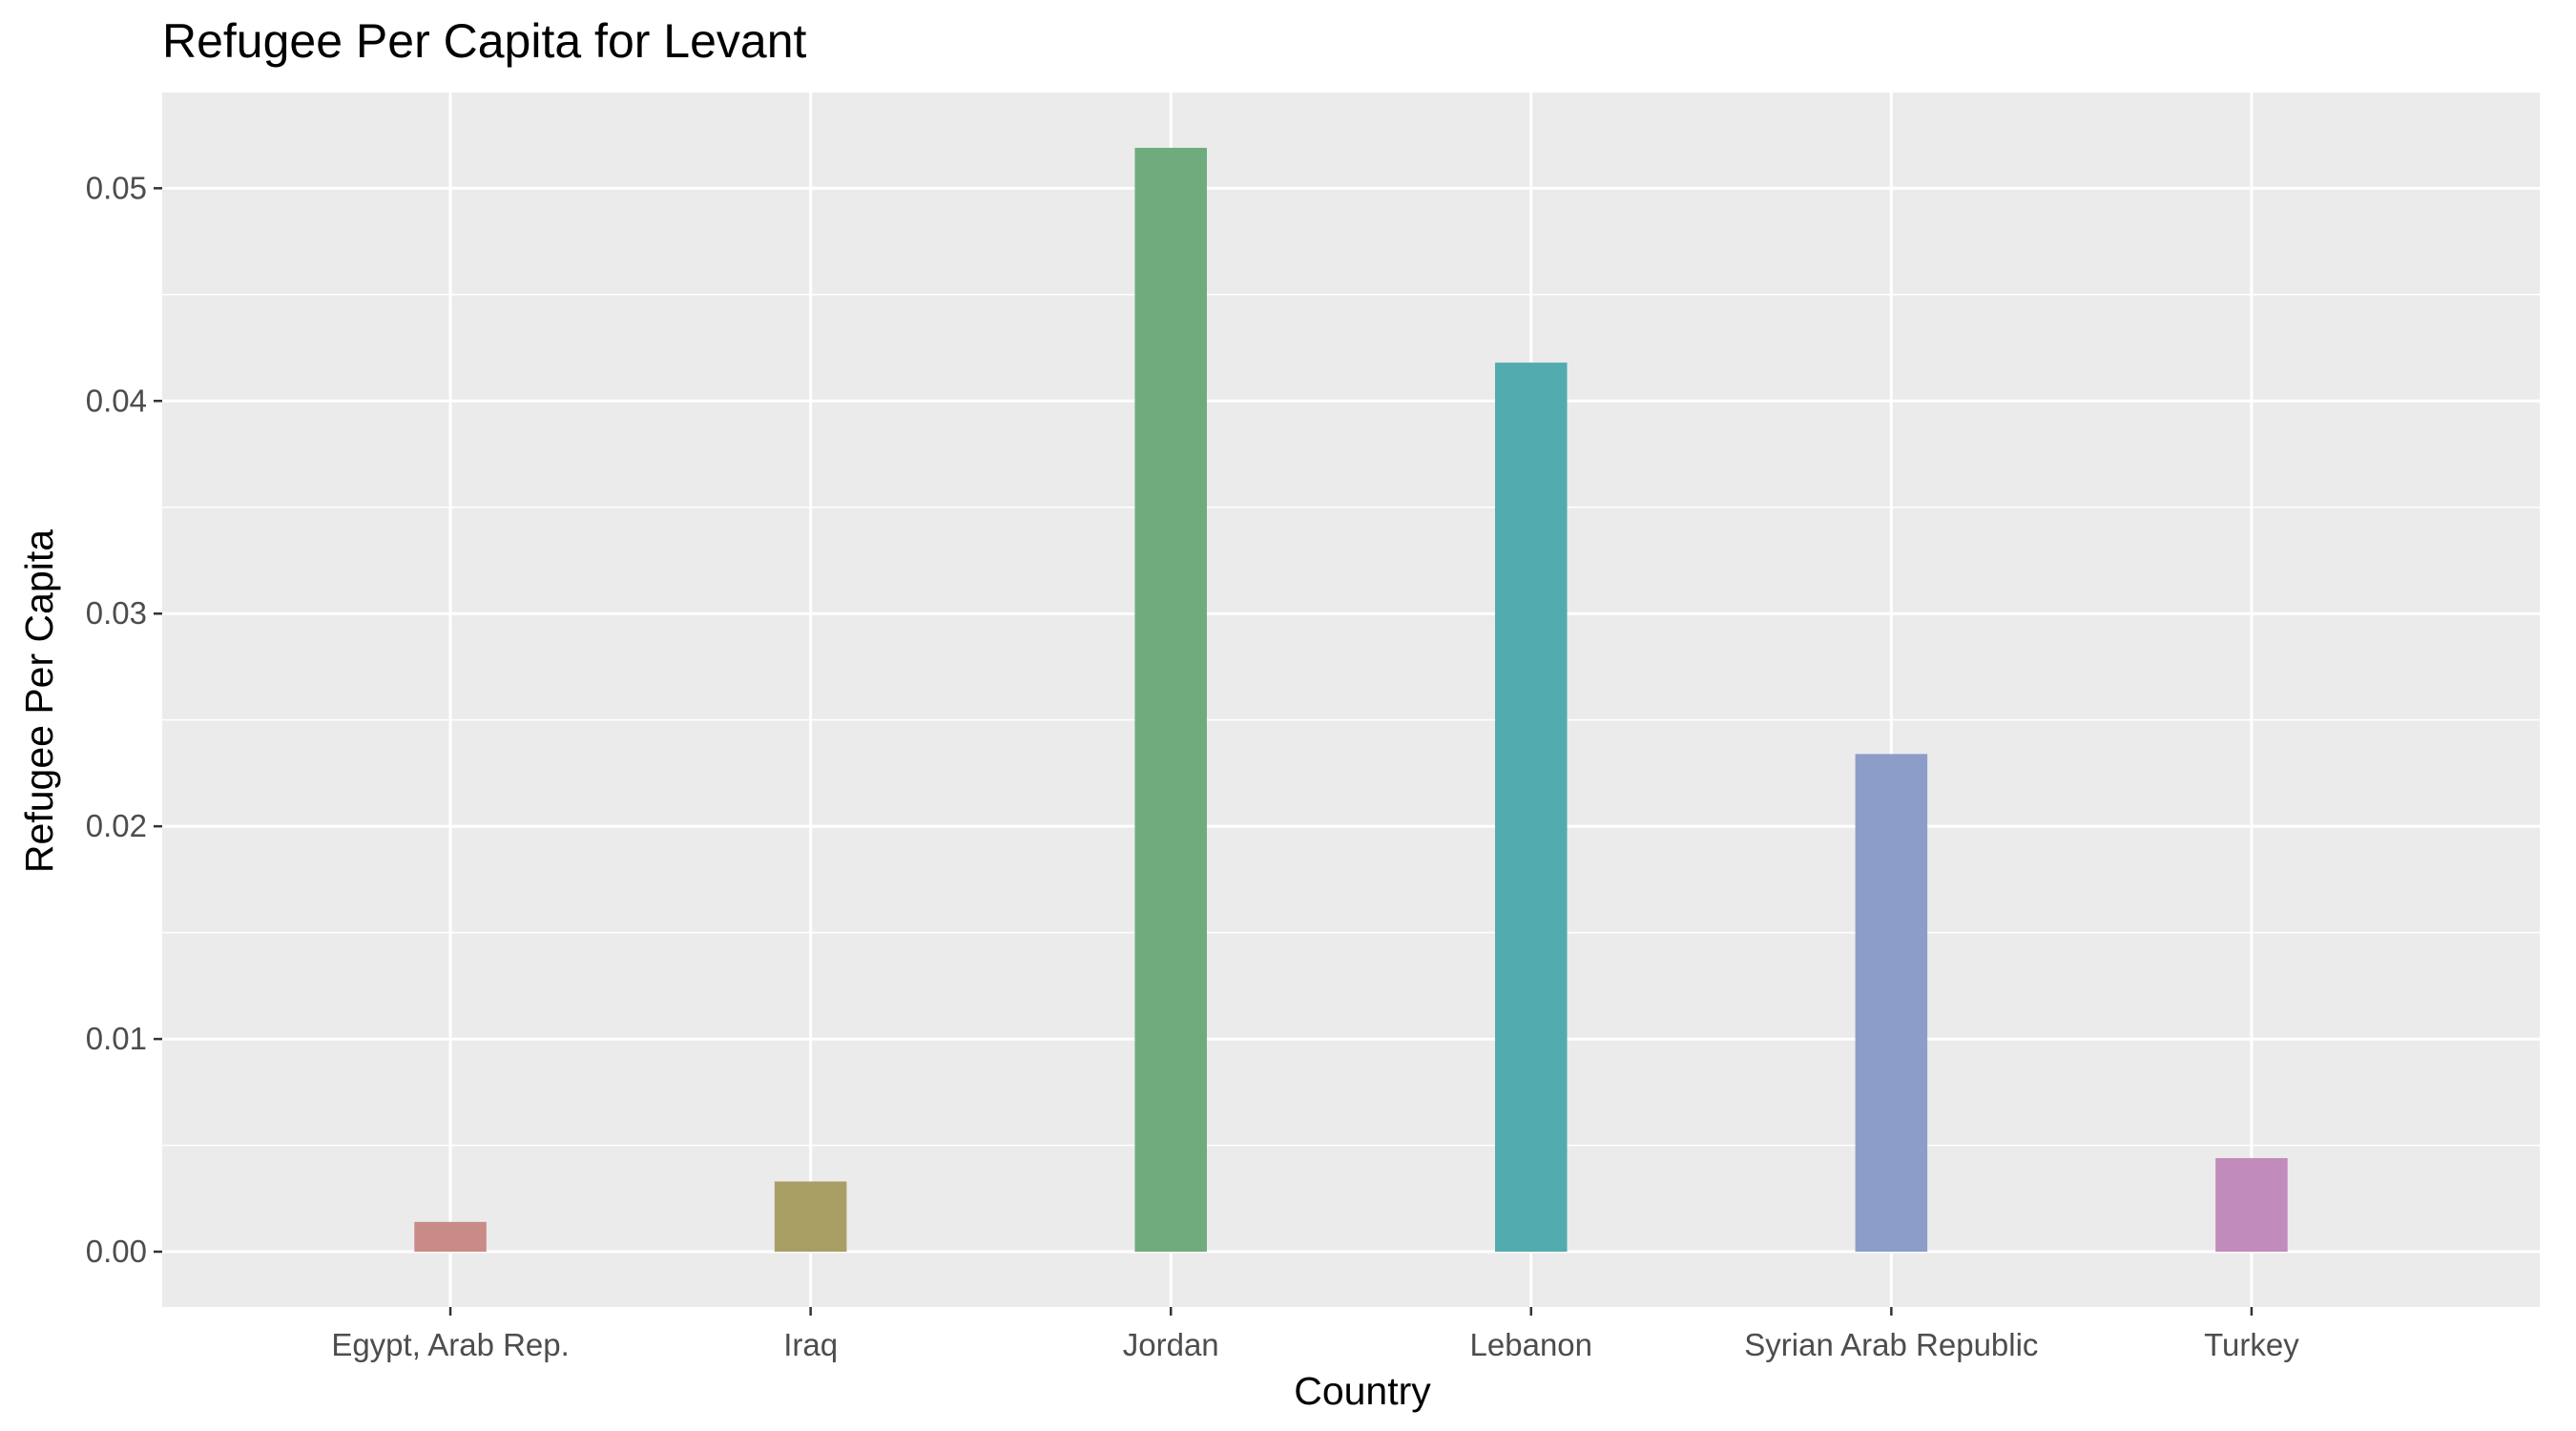 The image size is (2576, 1431). What do you see at coordinates (116, 1038) in the screenshot?
I see `y-tick-label: 0.01` at bounding box center [116, 1038].